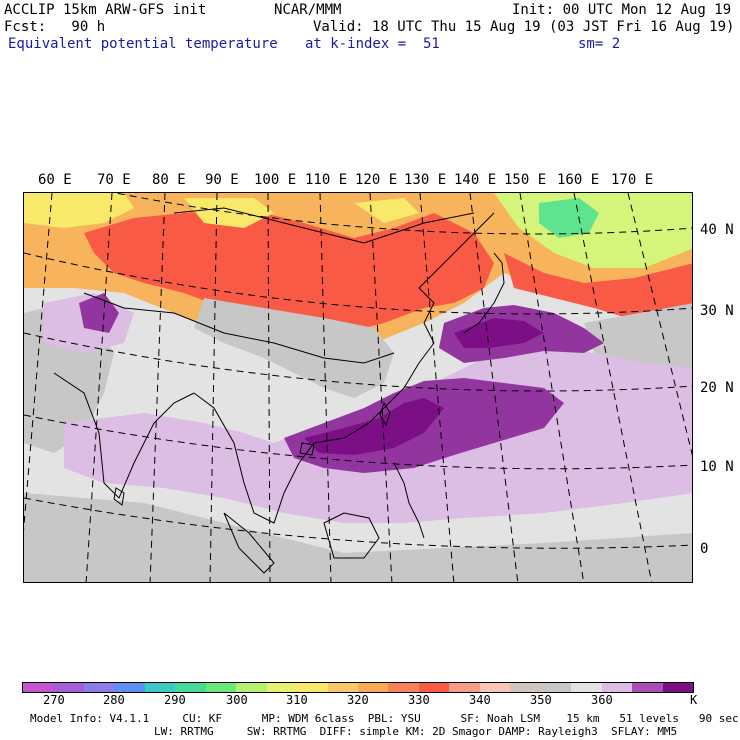  What do you see at coordinates (704, 549) in the screenshot?
I see `lat-label: 0` at bounding box center [704, 549].